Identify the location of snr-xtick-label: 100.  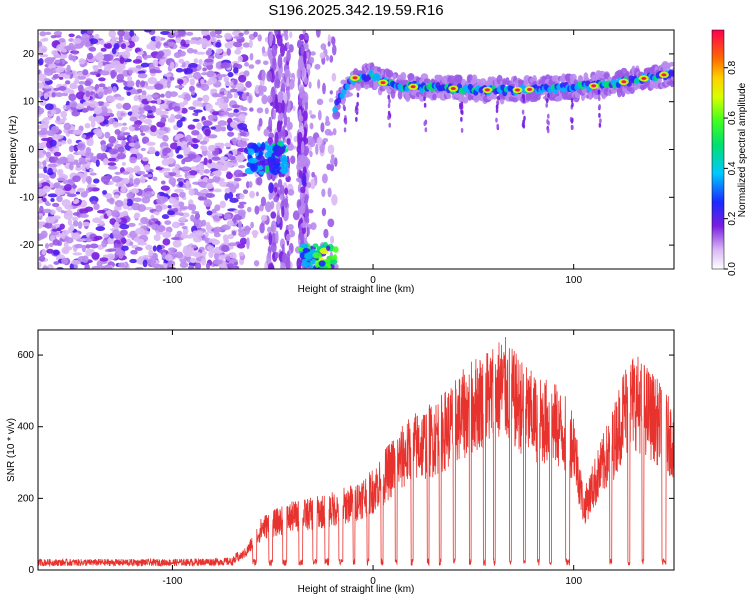
(573, 581).